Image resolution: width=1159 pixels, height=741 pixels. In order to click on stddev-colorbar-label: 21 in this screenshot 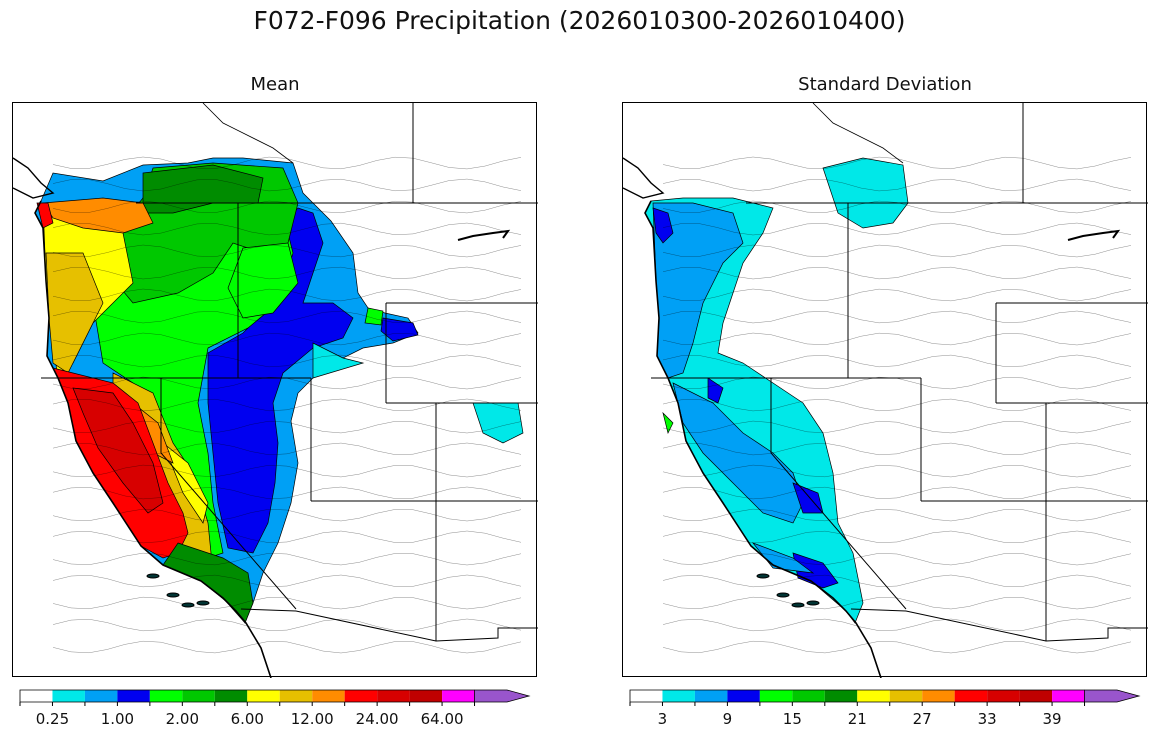, I will do `click(857, 719)`.